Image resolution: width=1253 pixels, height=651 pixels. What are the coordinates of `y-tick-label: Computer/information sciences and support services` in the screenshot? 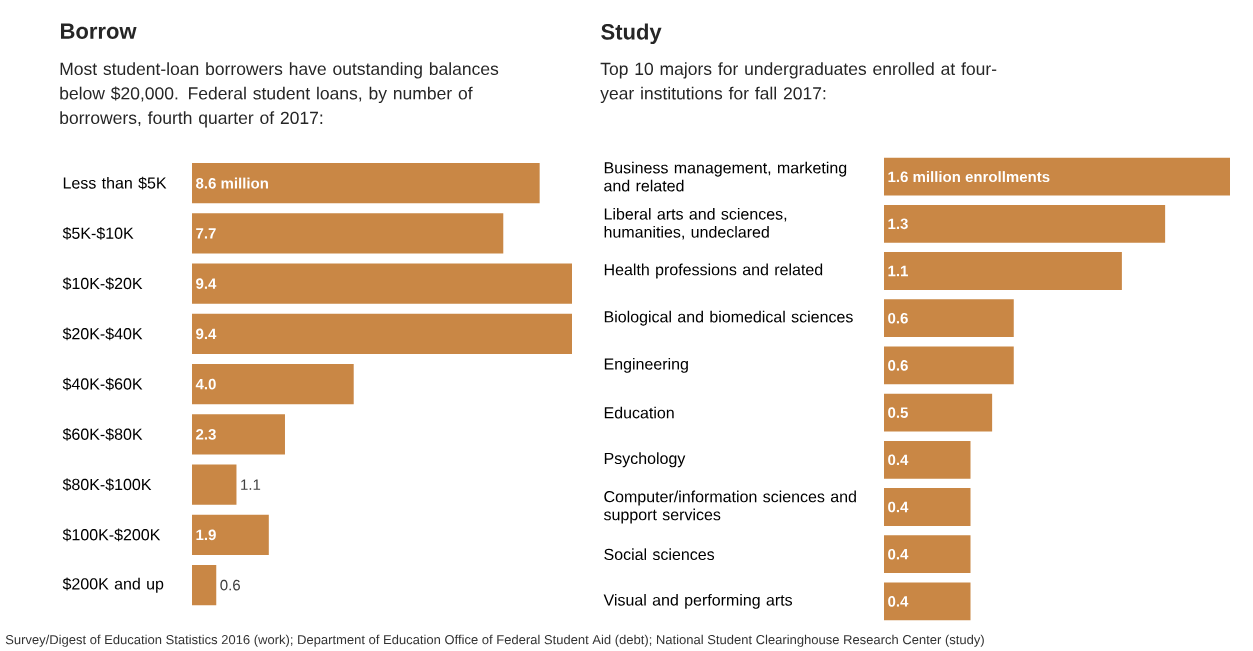 It's located at (729, 507).